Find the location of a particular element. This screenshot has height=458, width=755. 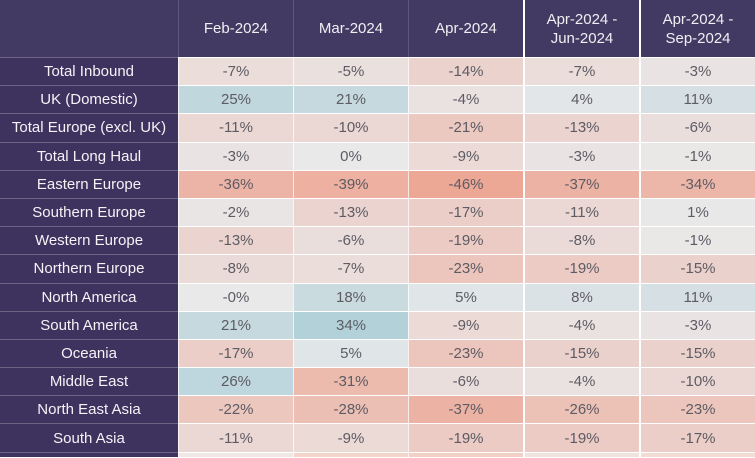

row-label: Southern Europe is located at coordinates (89, 212).